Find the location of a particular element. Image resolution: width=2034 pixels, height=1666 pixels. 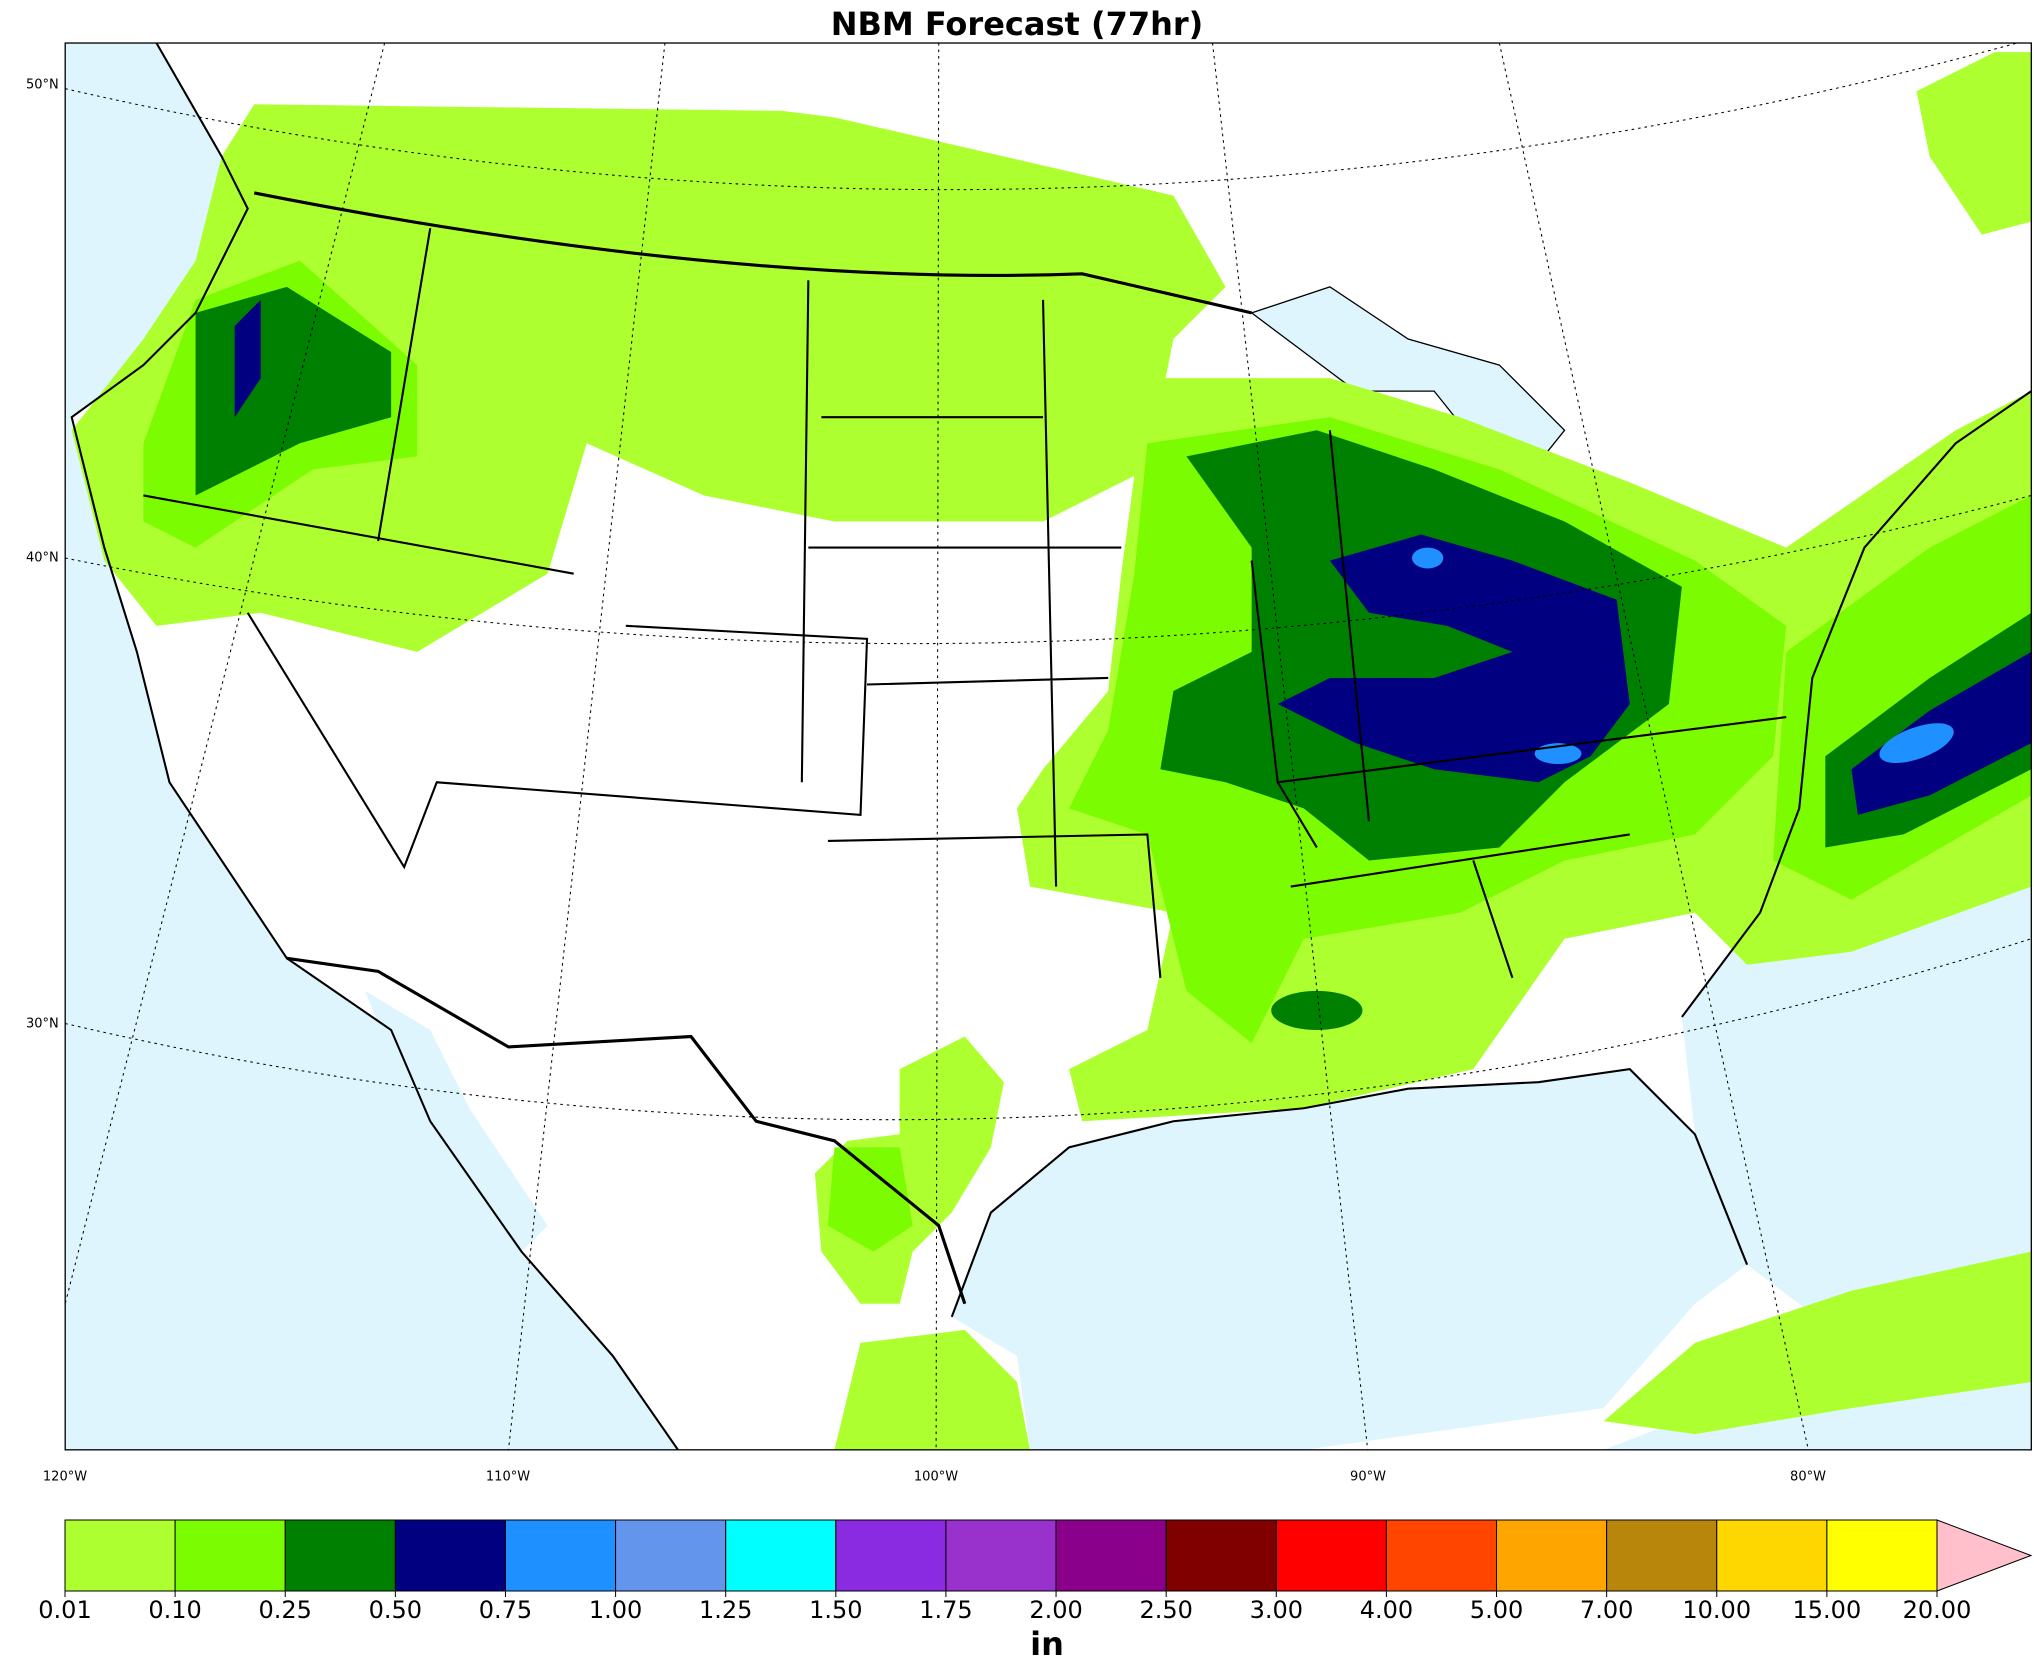

lon-label: 80°W is located at coordinates (1808, 1477).